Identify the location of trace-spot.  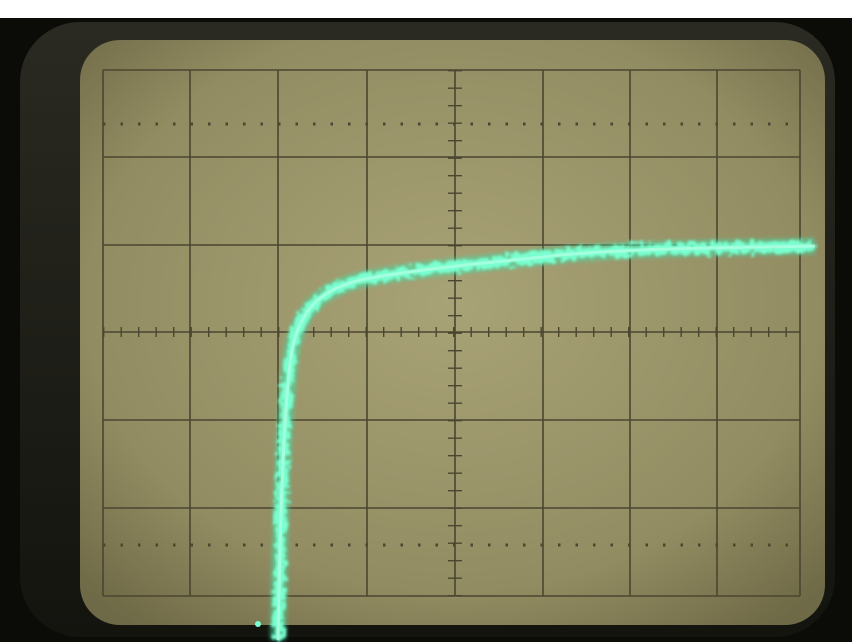
(258, 624).